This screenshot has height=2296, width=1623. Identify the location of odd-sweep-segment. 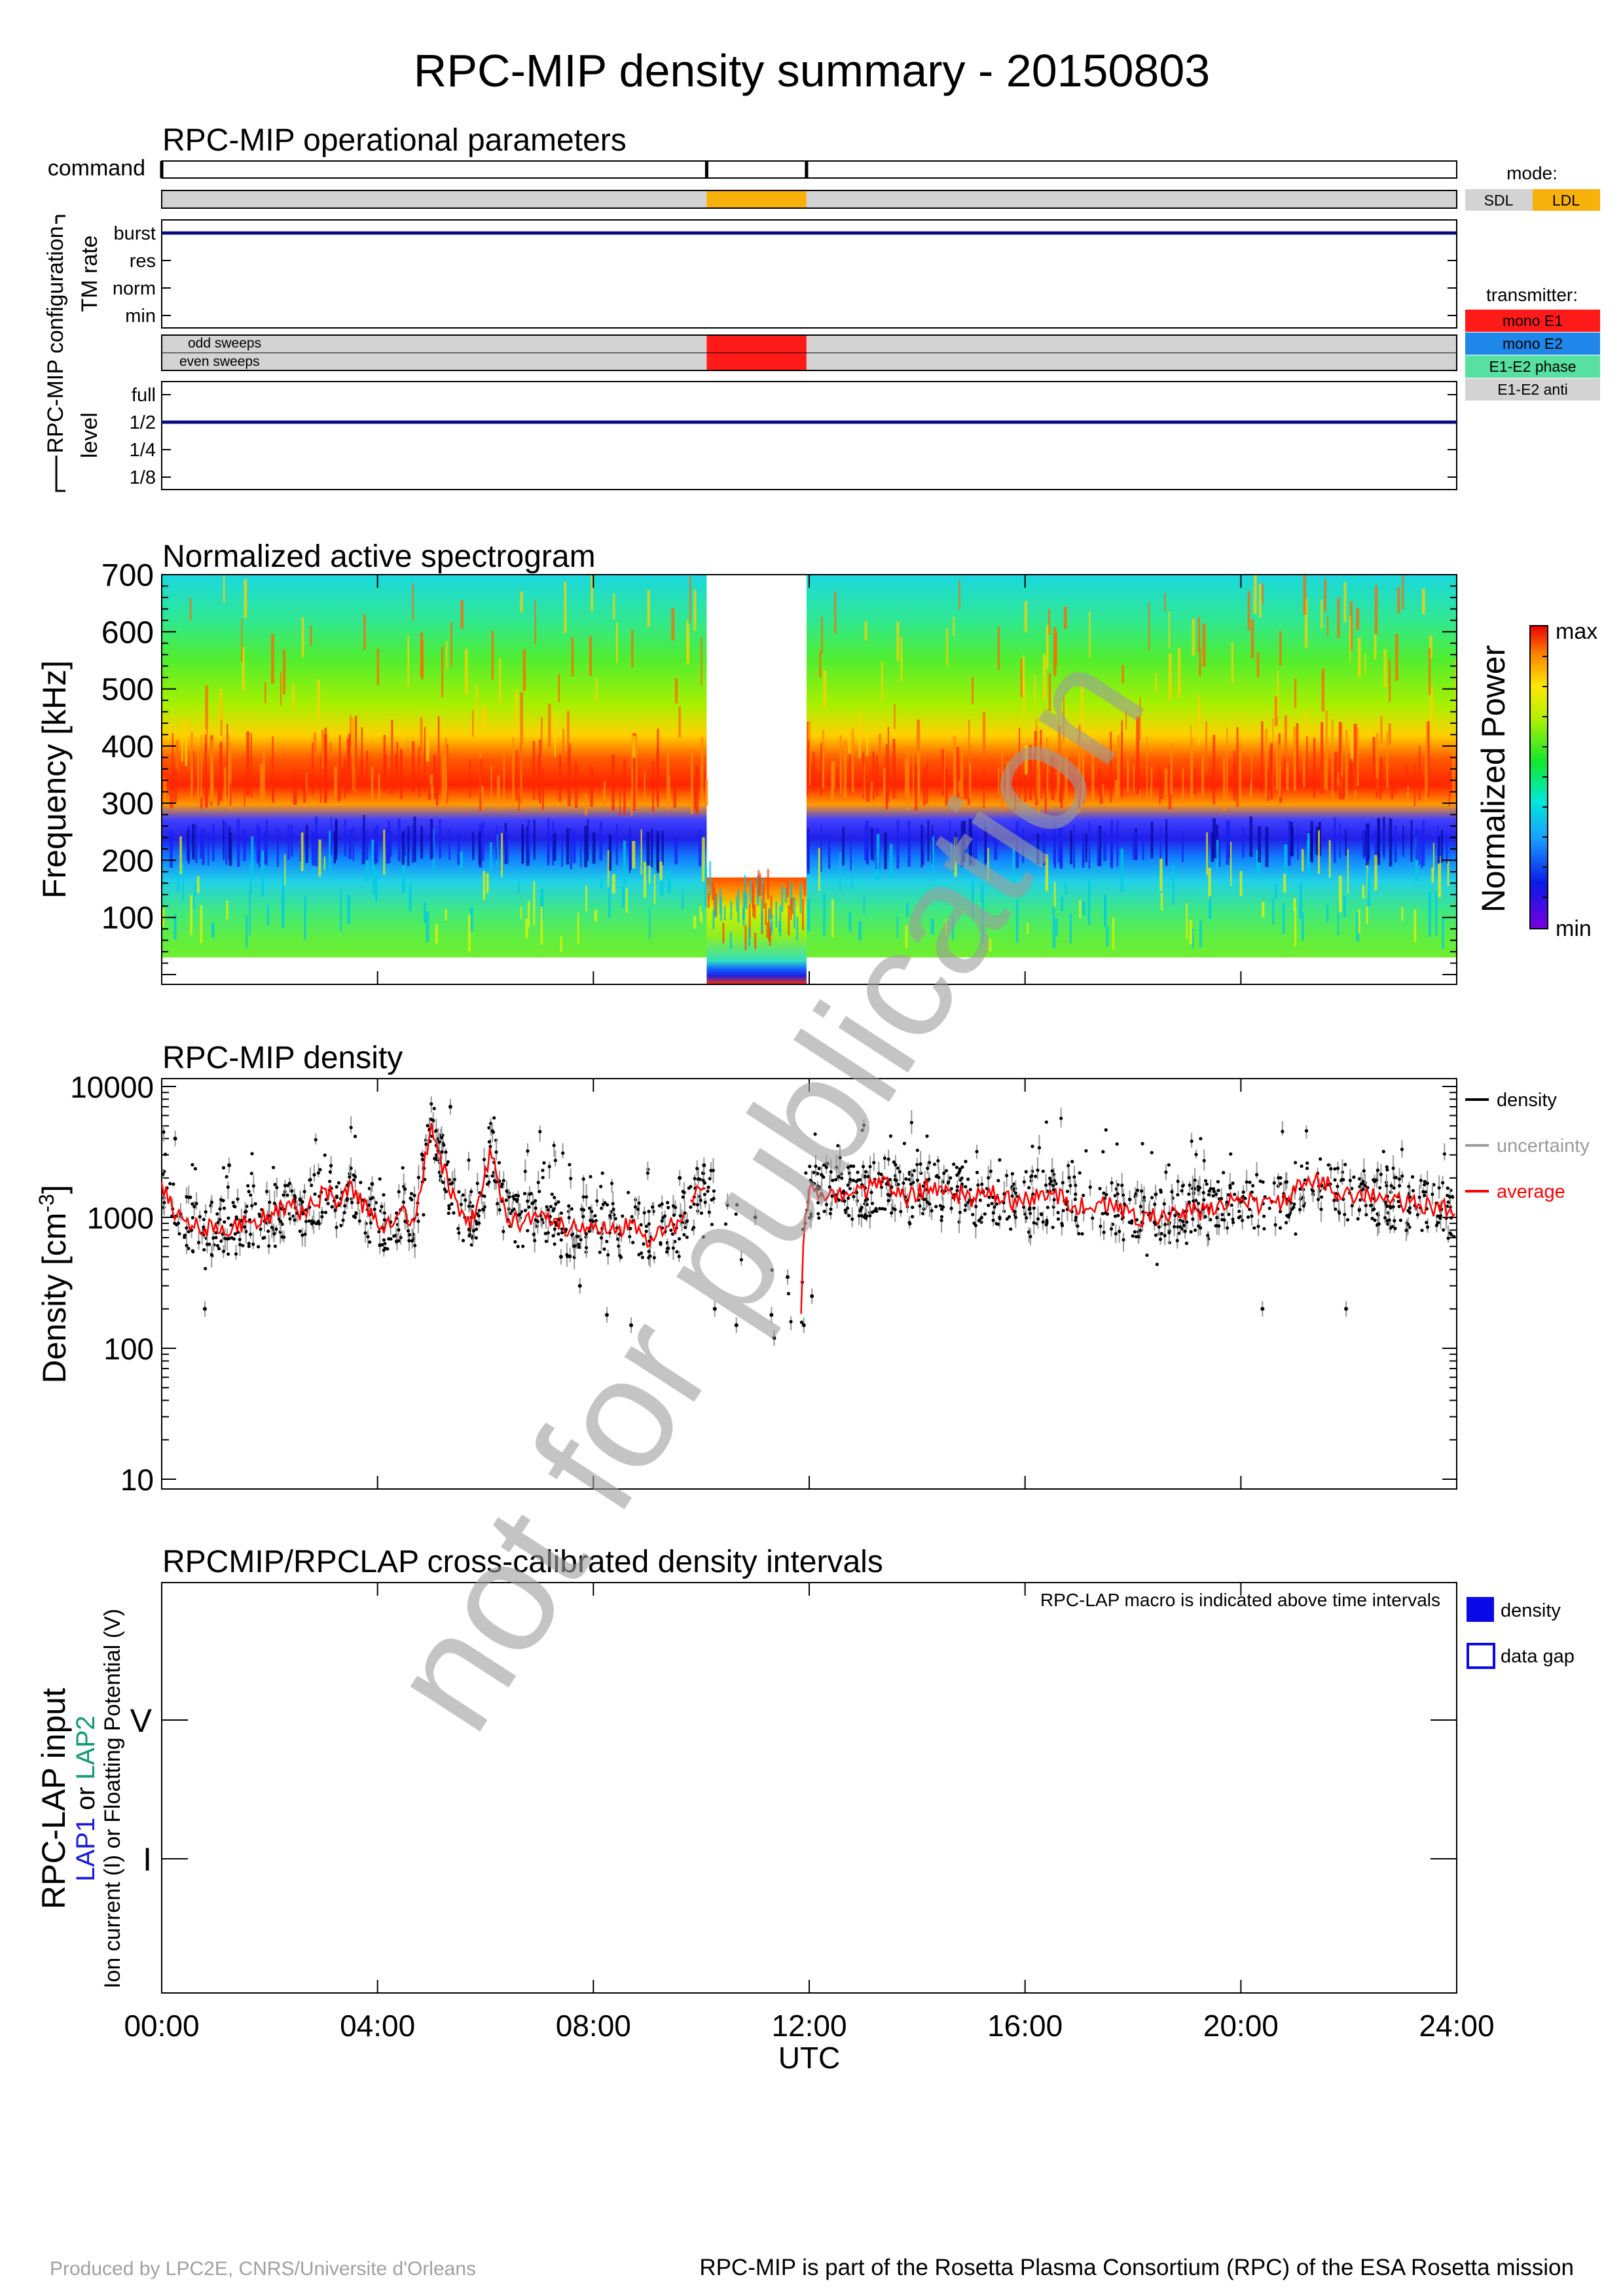
(1131, 344).